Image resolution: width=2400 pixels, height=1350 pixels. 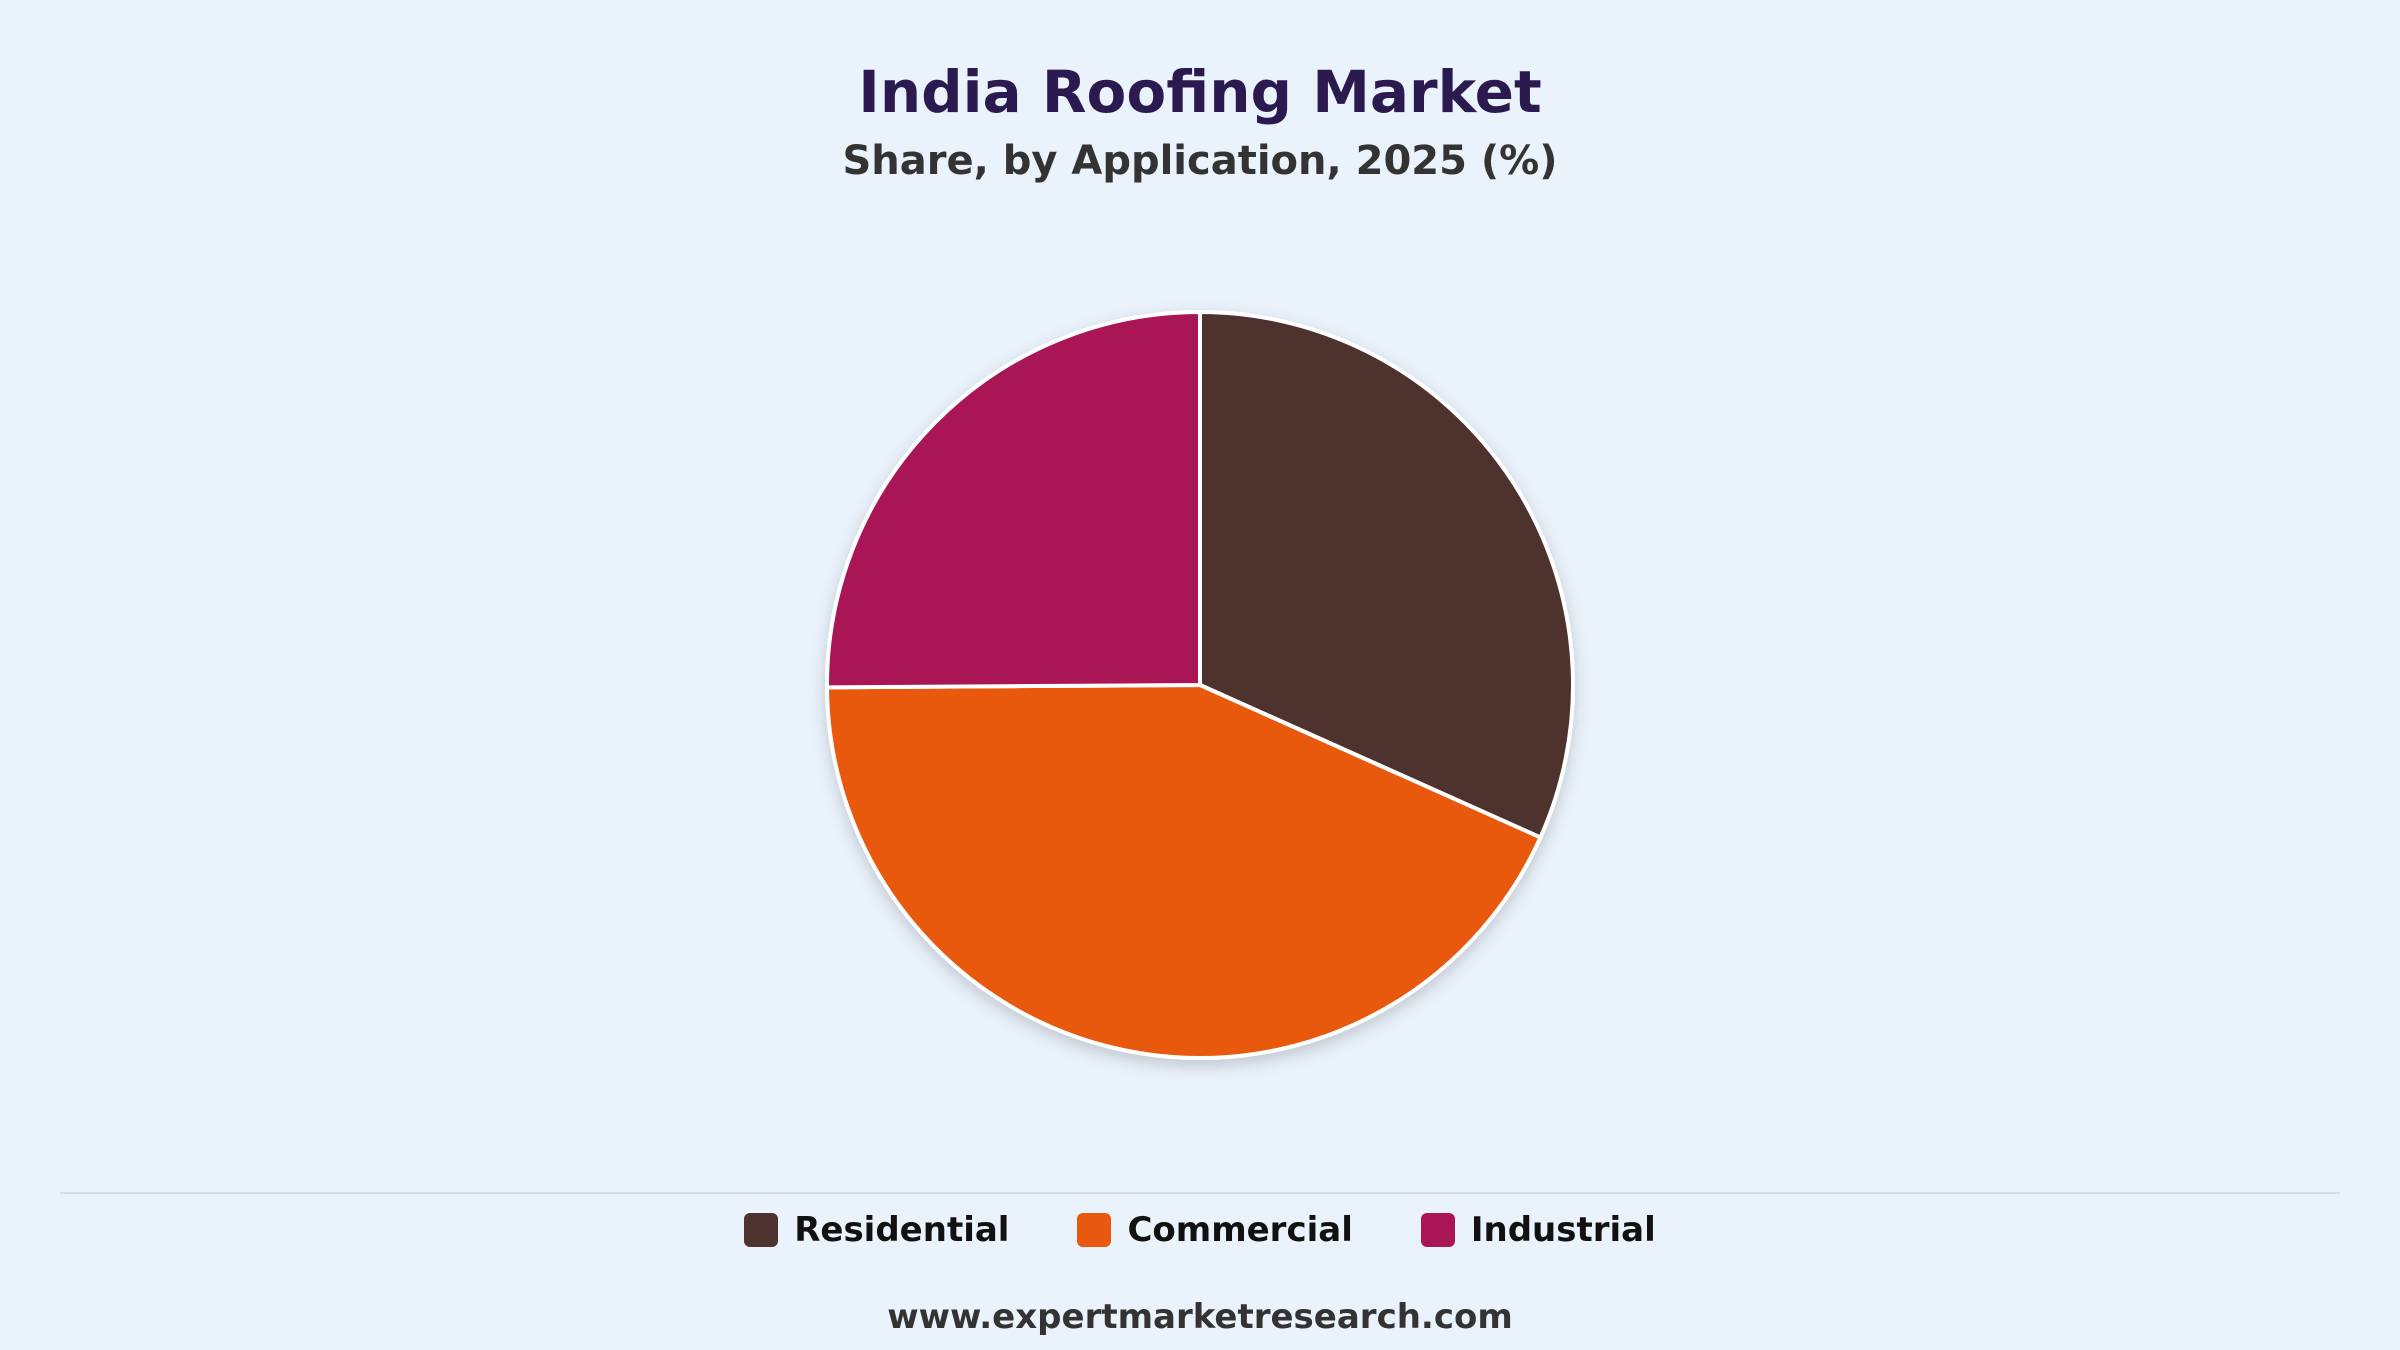 I want to click on legend-divider, so click(x=1200, y=1193).